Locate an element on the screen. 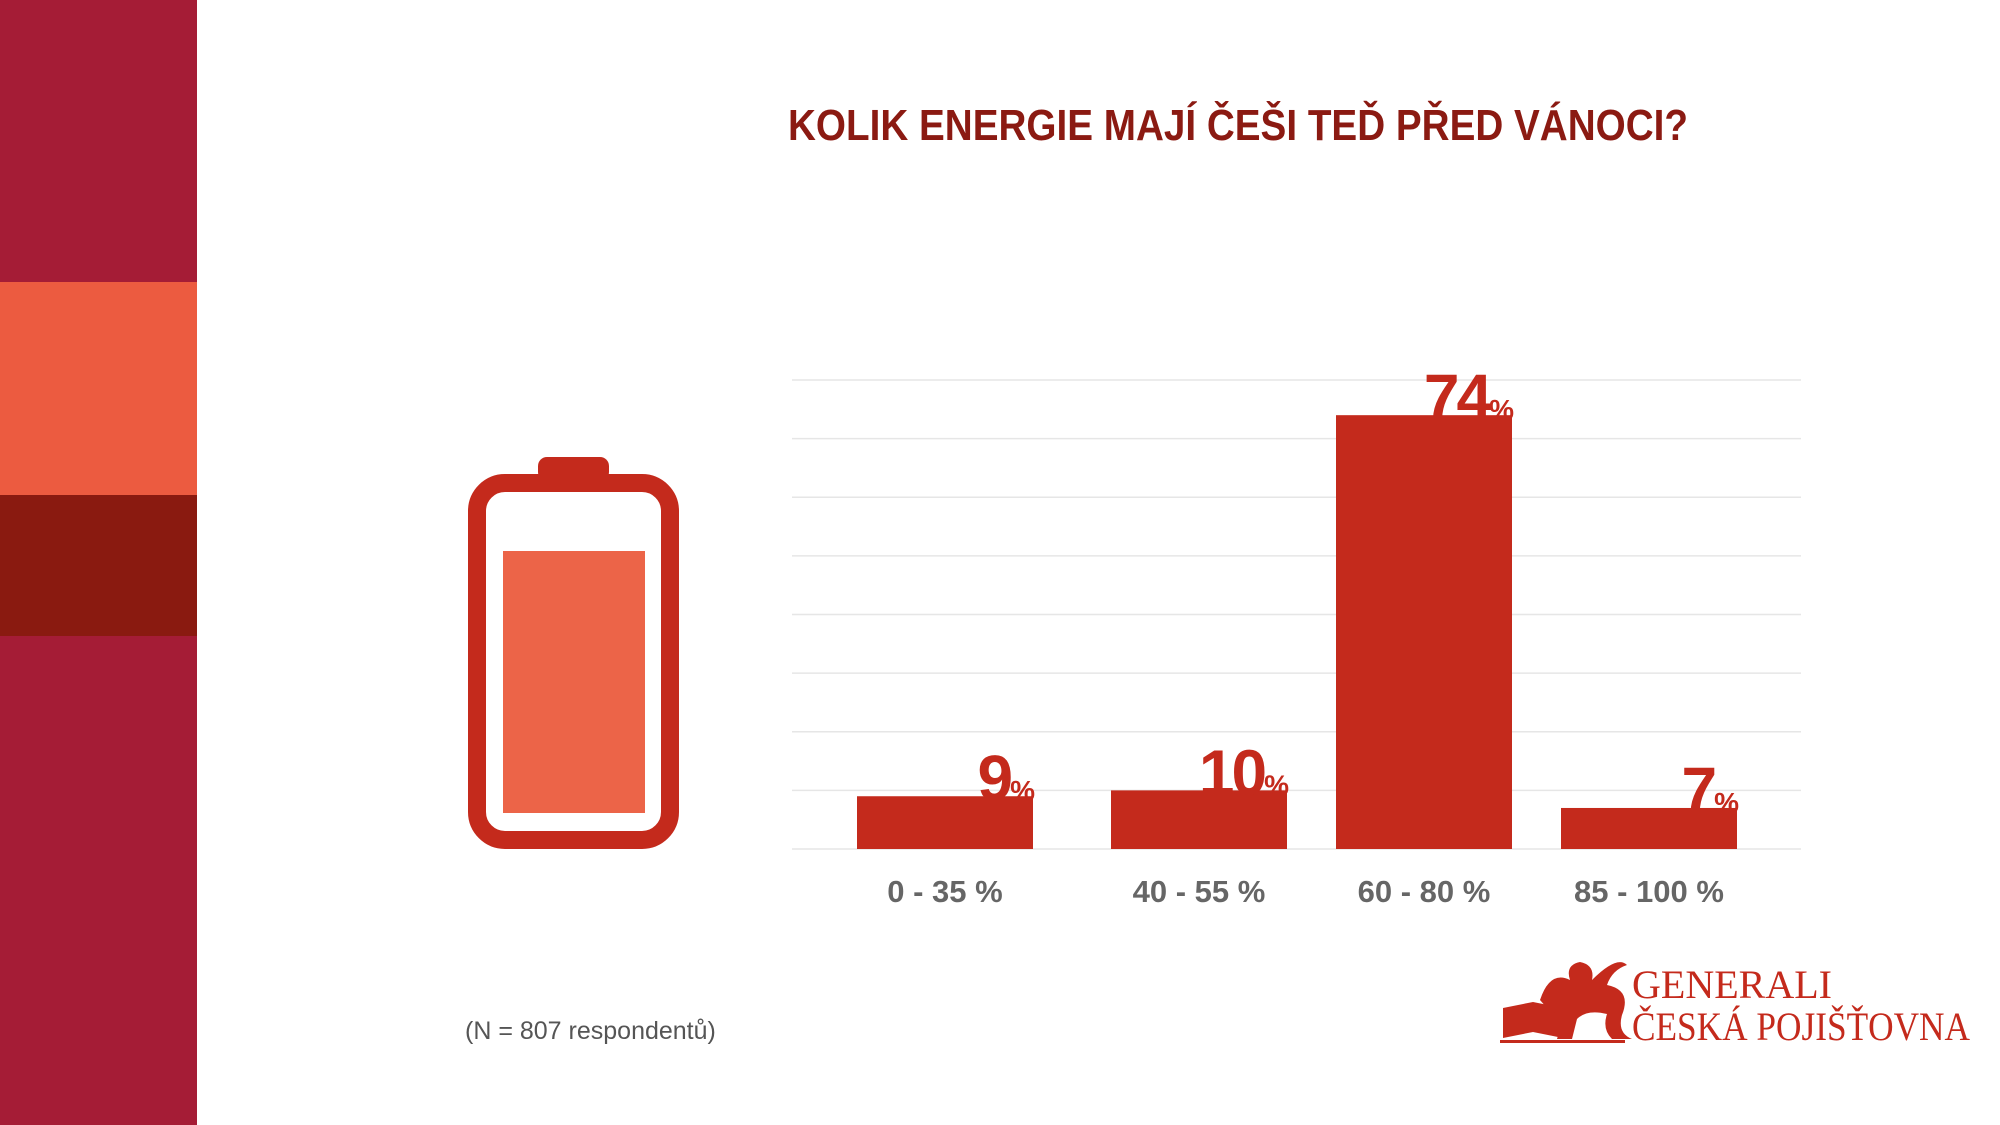 The height and width of the screenshot is (1125, 2000). stripe-dark is located at coordinates (98, 565).